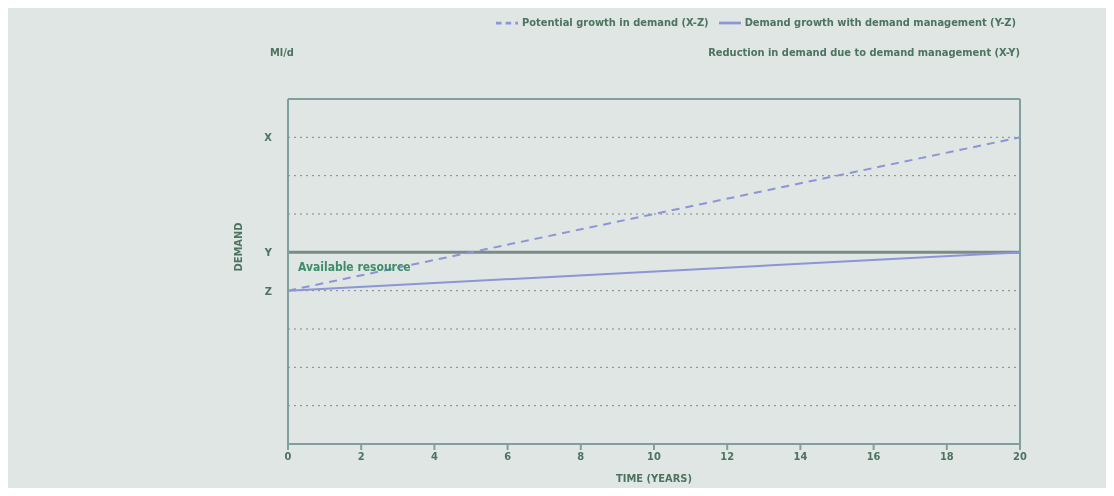 This screenshot has height=496, width=1114. What do you see at coordinates (354, 266) in the screenshot?
I see `ref-line-label: Available resource` at bounding box center [354, 266].